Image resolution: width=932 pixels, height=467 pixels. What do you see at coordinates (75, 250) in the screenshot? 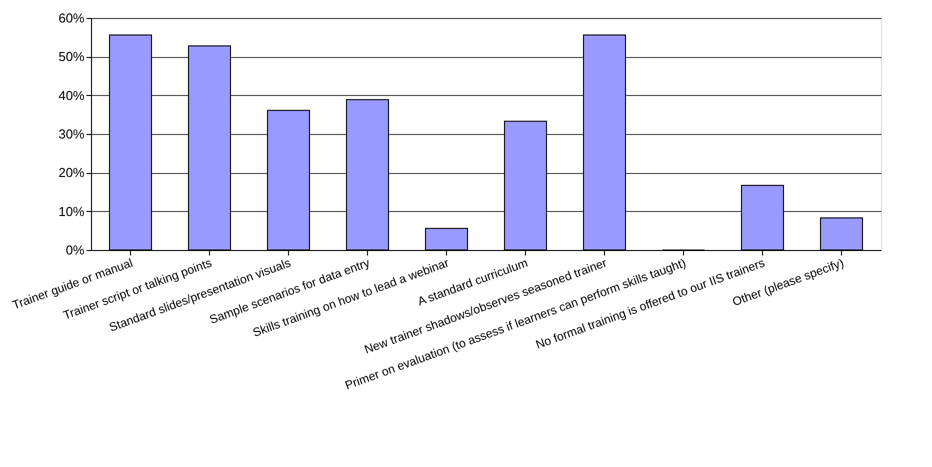
I see `y-tick-label: 0%` at bounding box center [75, 250].